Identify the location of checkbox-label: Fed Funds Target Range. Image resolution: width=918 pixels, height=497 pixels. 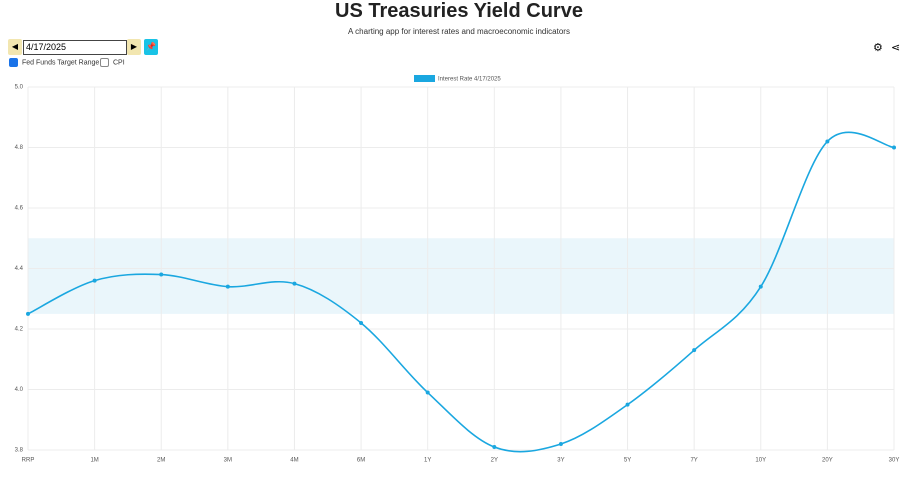
(61, 63).